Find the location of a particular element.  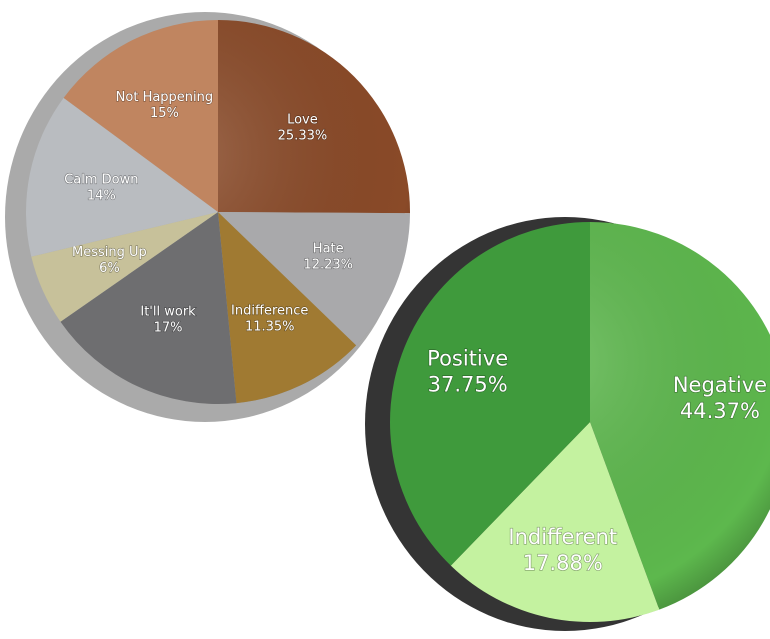

slice-label: Calm Down is located at coordinates (101, 180).